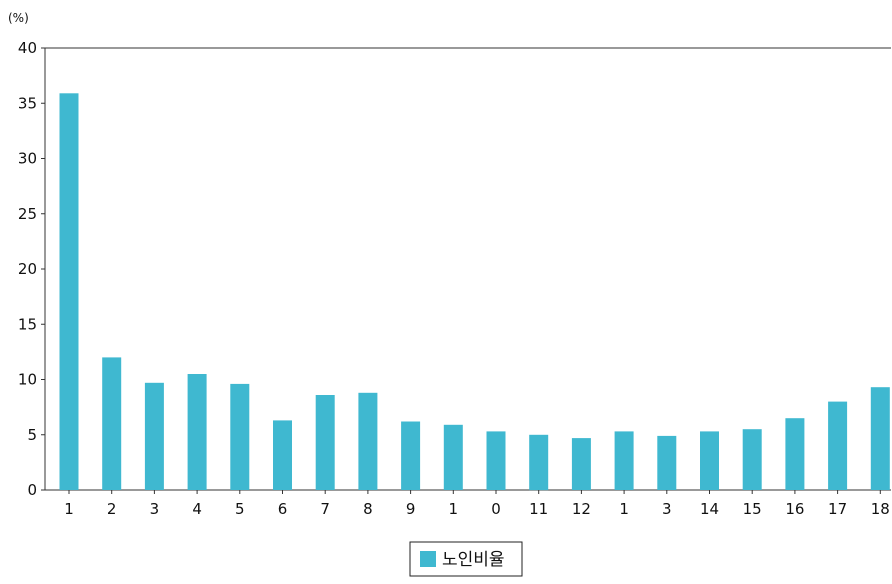 The width and height of the screenshot is (892, 584). What do you see at coordinates (27, 380) in the screenshot?
I see `y-tick-label: 10` at bounding box center [27, 380].